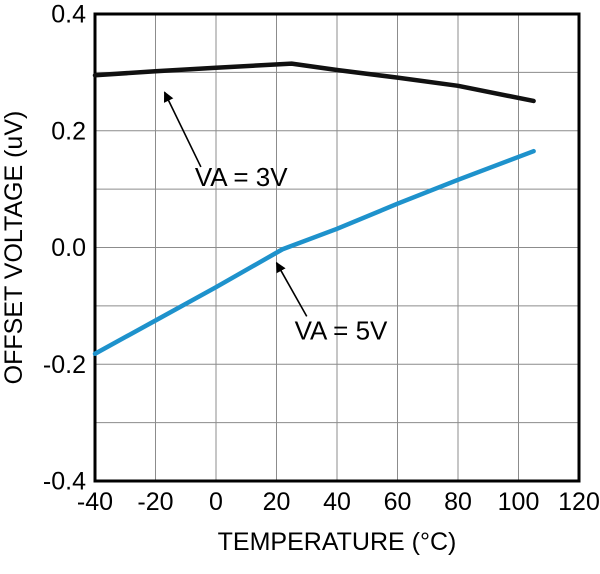 Image resolution: width=600 pixels, height=574 pixels. What do you see at coordinates (64, 482) in the screenshot?
I see `y-tick-label: -0.4` at bounding box center [64, 482].